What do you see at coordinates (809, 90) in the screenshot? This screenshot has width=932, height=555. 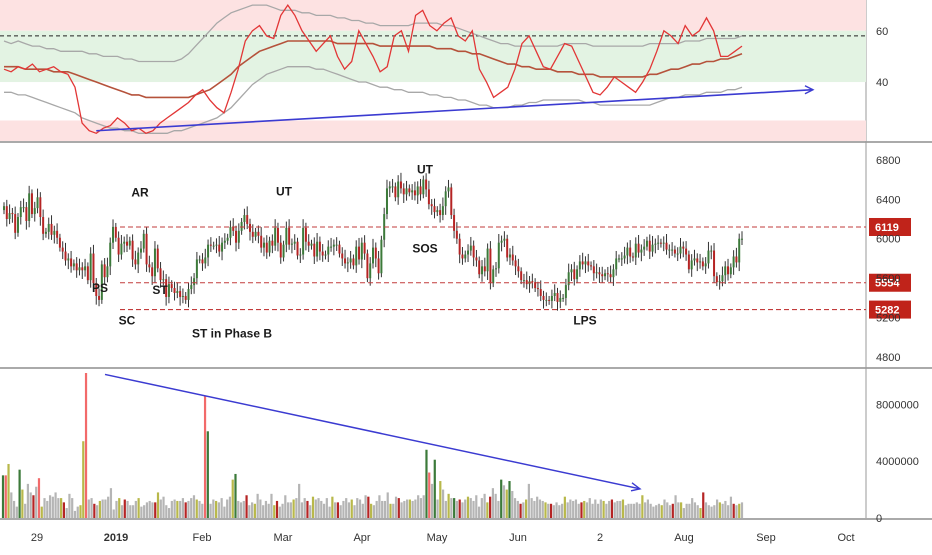 I see `oscillator-trendline-arrow` at bounding box center [809, 90].